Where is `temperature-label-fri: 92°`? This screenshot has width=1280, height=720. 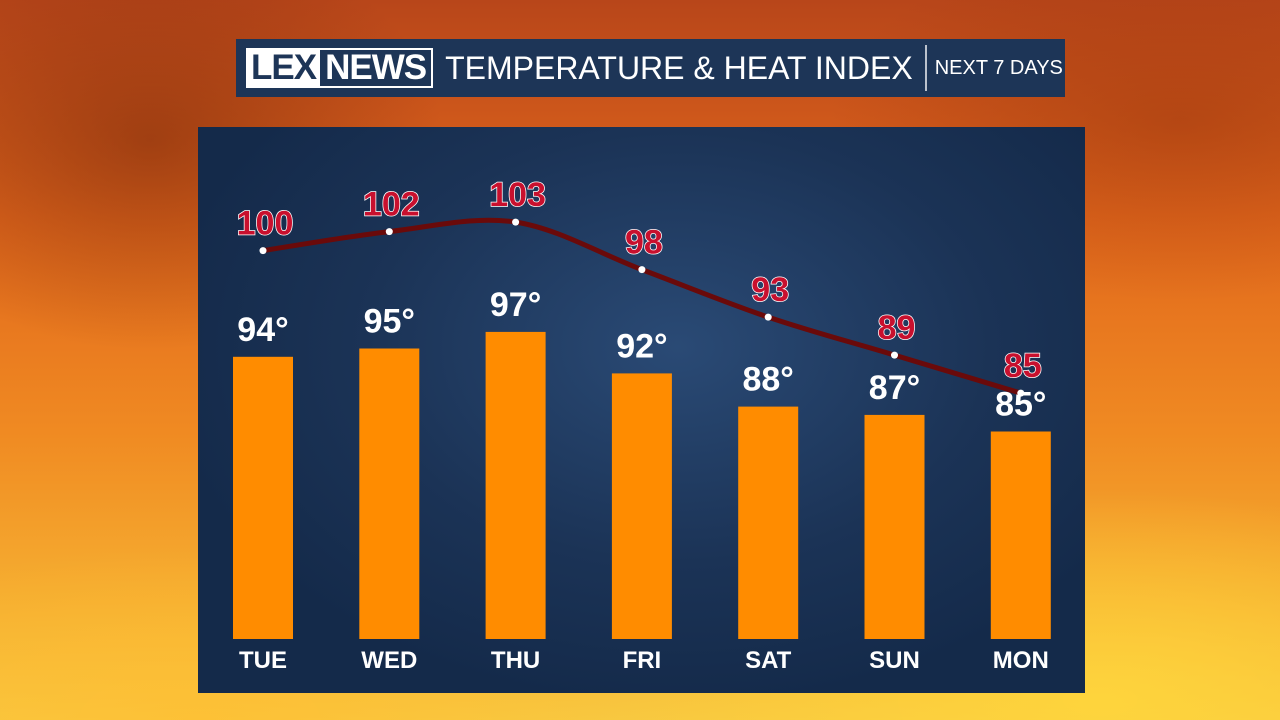 temperature-label-fri: 92° is located at coordinates (641, 346).